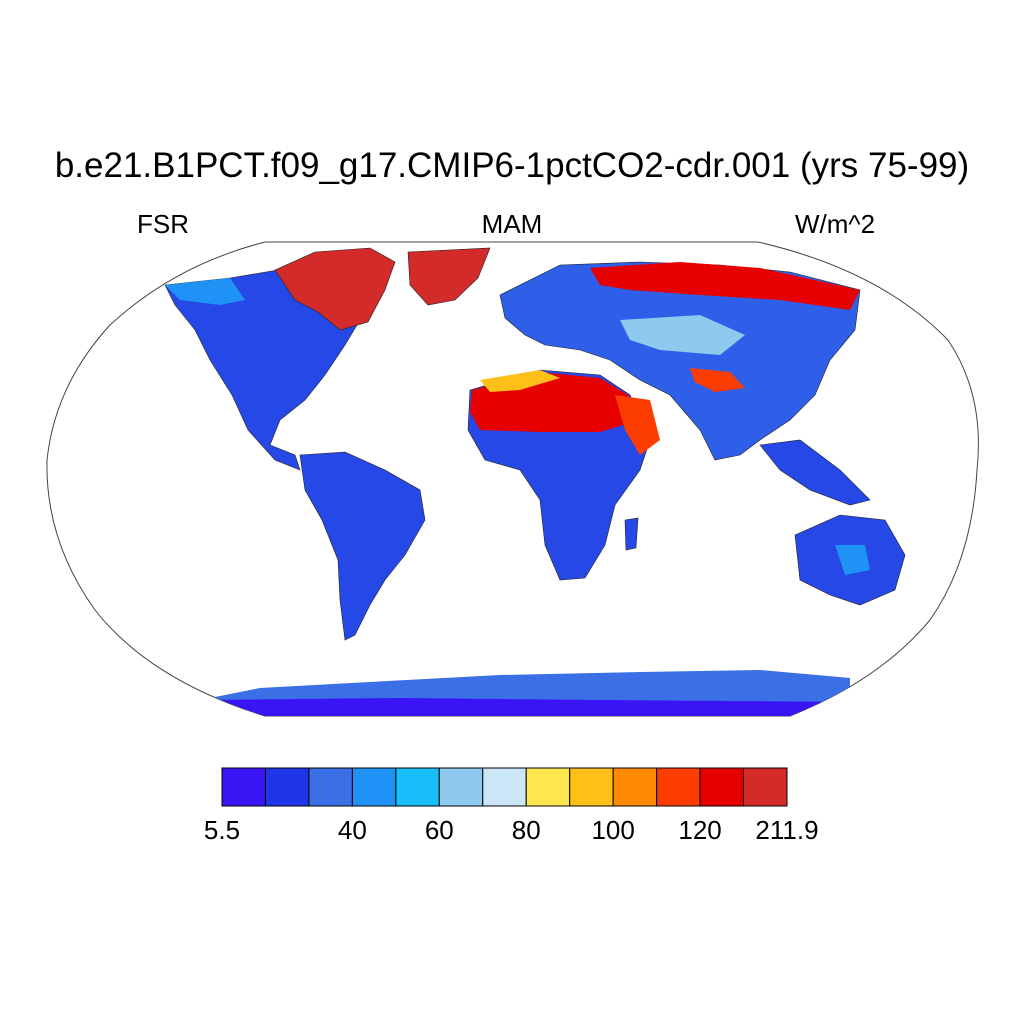 The image size is (1024, 1024). What do you see at coordinates (682, 335) in the screenshot?
I see `central-asia` at bounding box center [682, 335].